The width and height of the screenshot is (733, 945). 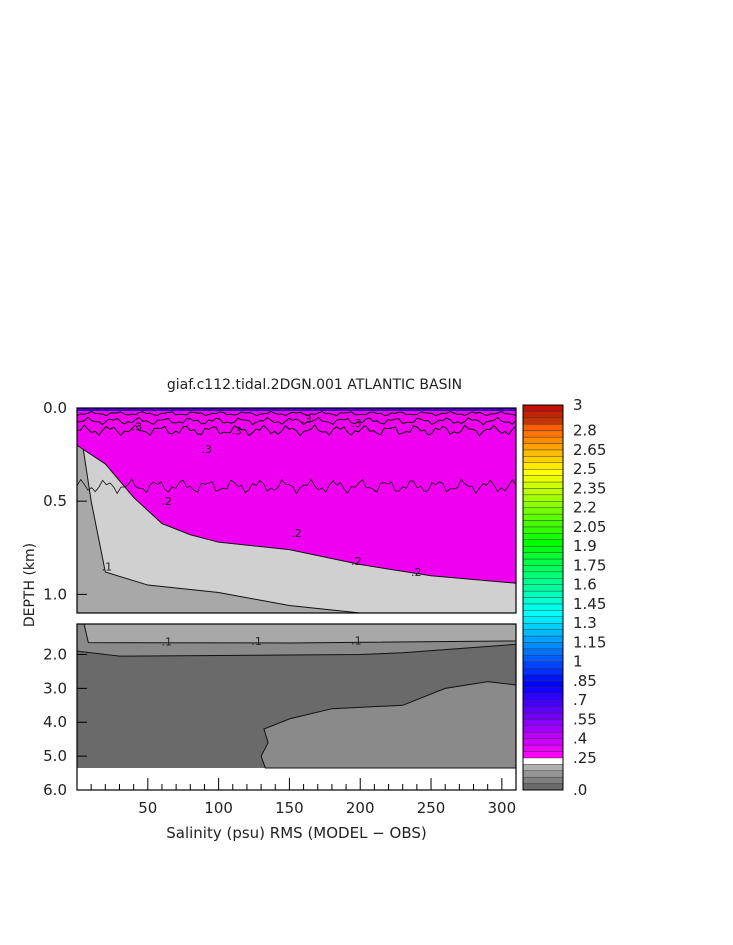 What do you see at coordinates (585, 719) in the screenshot?
I see `colorbar-label: .55` at bounding box center [585, 719].